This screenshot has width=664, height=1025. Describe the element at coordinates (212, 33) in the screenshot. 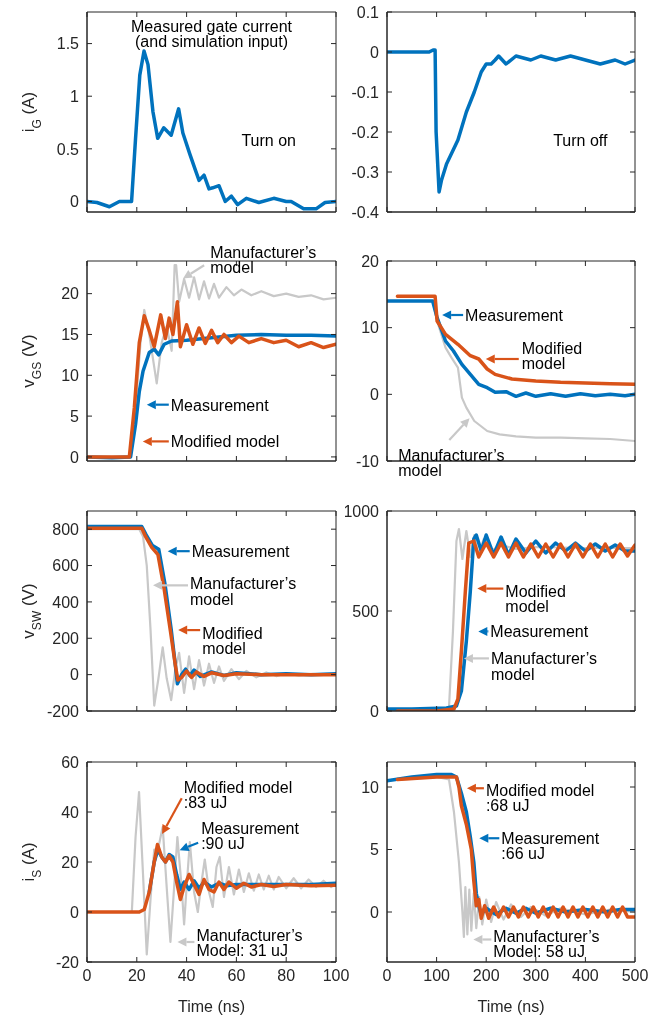

I see `annotation: Measured gate current (and simulation input)` at that location.